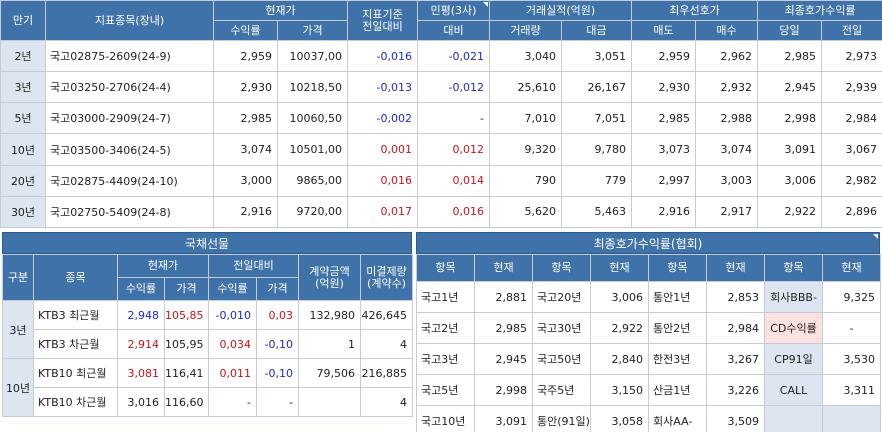 Image resolution: width=882 pixels, height=432 pixels. I want to click on rate-item-cell: CP91일, so click(793, 359).